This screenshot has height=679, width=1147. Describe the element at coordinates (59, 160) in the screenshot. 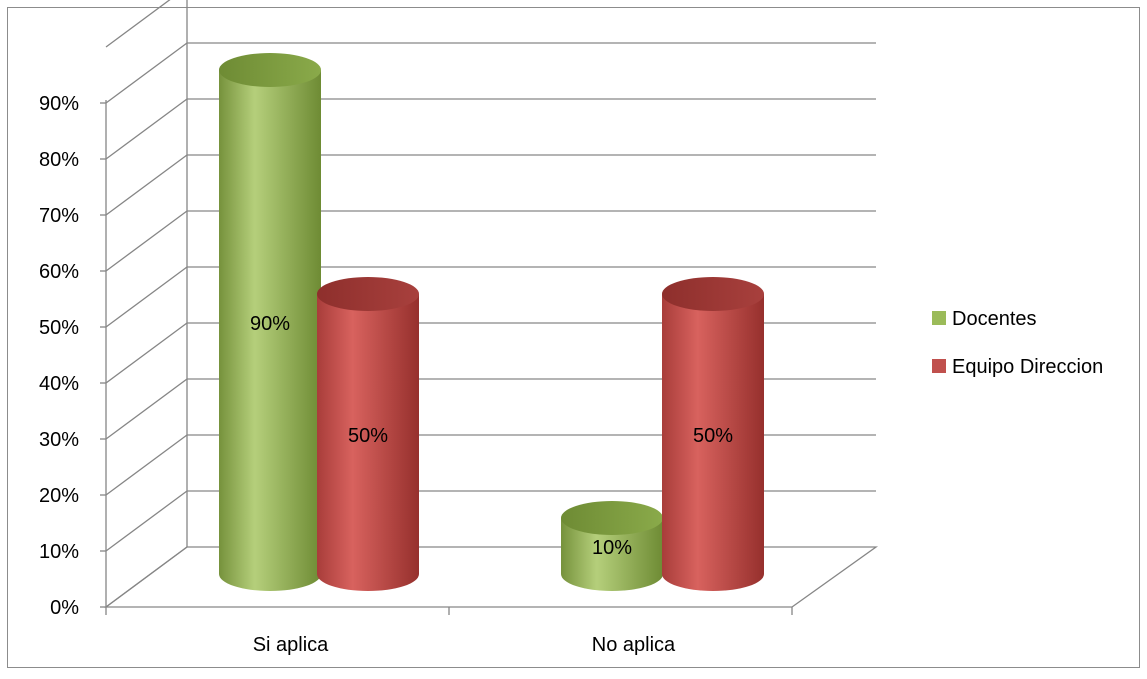

I see `y-tick-label: 80%` at that location.